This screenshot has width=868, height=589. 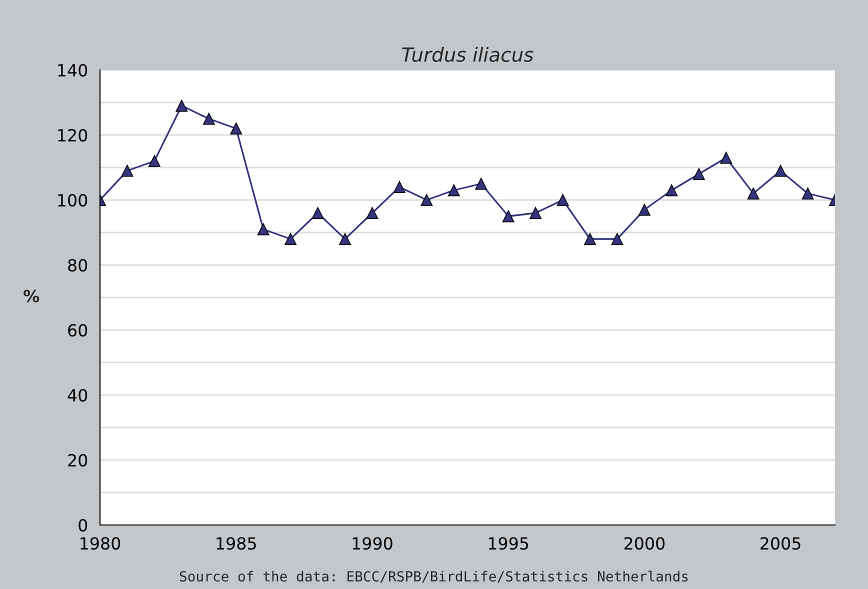 What do you see at coordinates (644, 543) in the screenshot?
I see `x-tick-label: 2000` at bounding box center [644, 543].